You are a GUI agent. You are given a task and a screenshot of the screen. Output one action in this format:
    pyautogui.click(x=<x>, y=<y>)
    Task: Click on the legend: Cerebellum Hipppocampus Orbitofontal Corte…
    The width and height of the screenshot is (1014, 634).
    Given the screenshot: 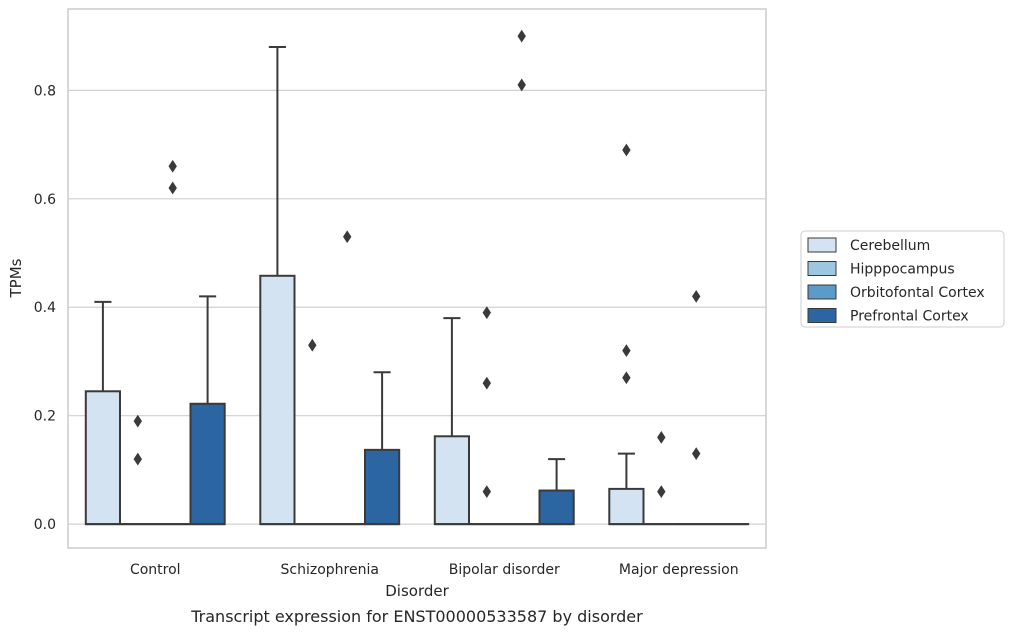 What is the action you would take?
    pyautogui.click(x=902, y=279)
    